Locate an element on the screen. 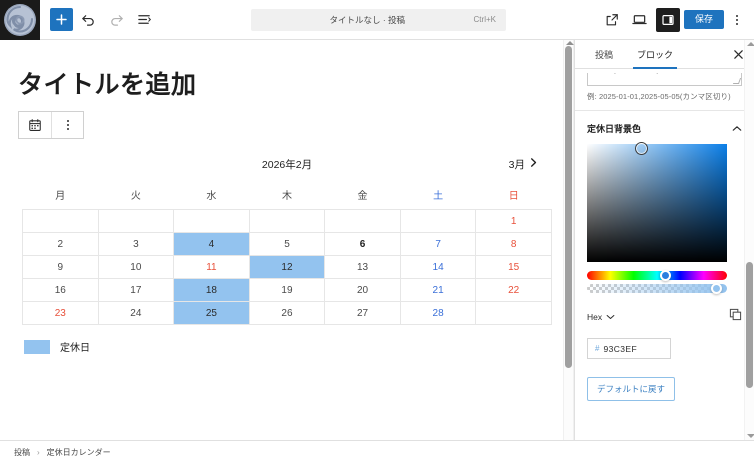 The image size is (754, 463). sidebar-scroll-down-arrow-icon is located at coordinates (750, 436).